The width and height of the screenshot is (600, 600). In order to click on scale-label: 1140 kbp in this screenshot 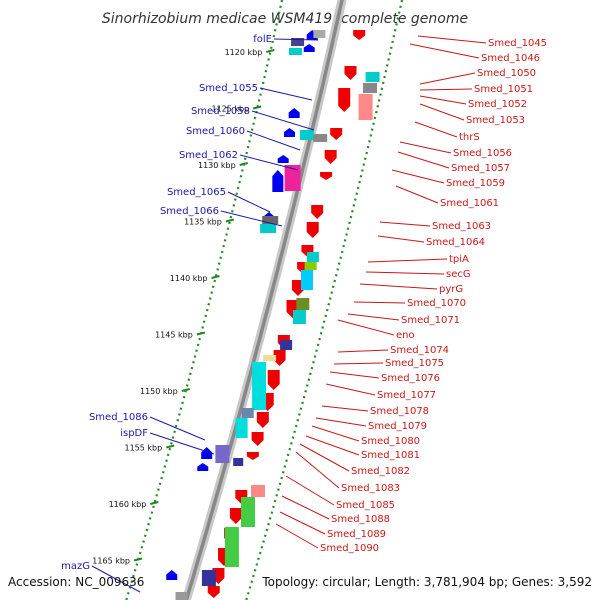, I will do `click(189, 278)`.